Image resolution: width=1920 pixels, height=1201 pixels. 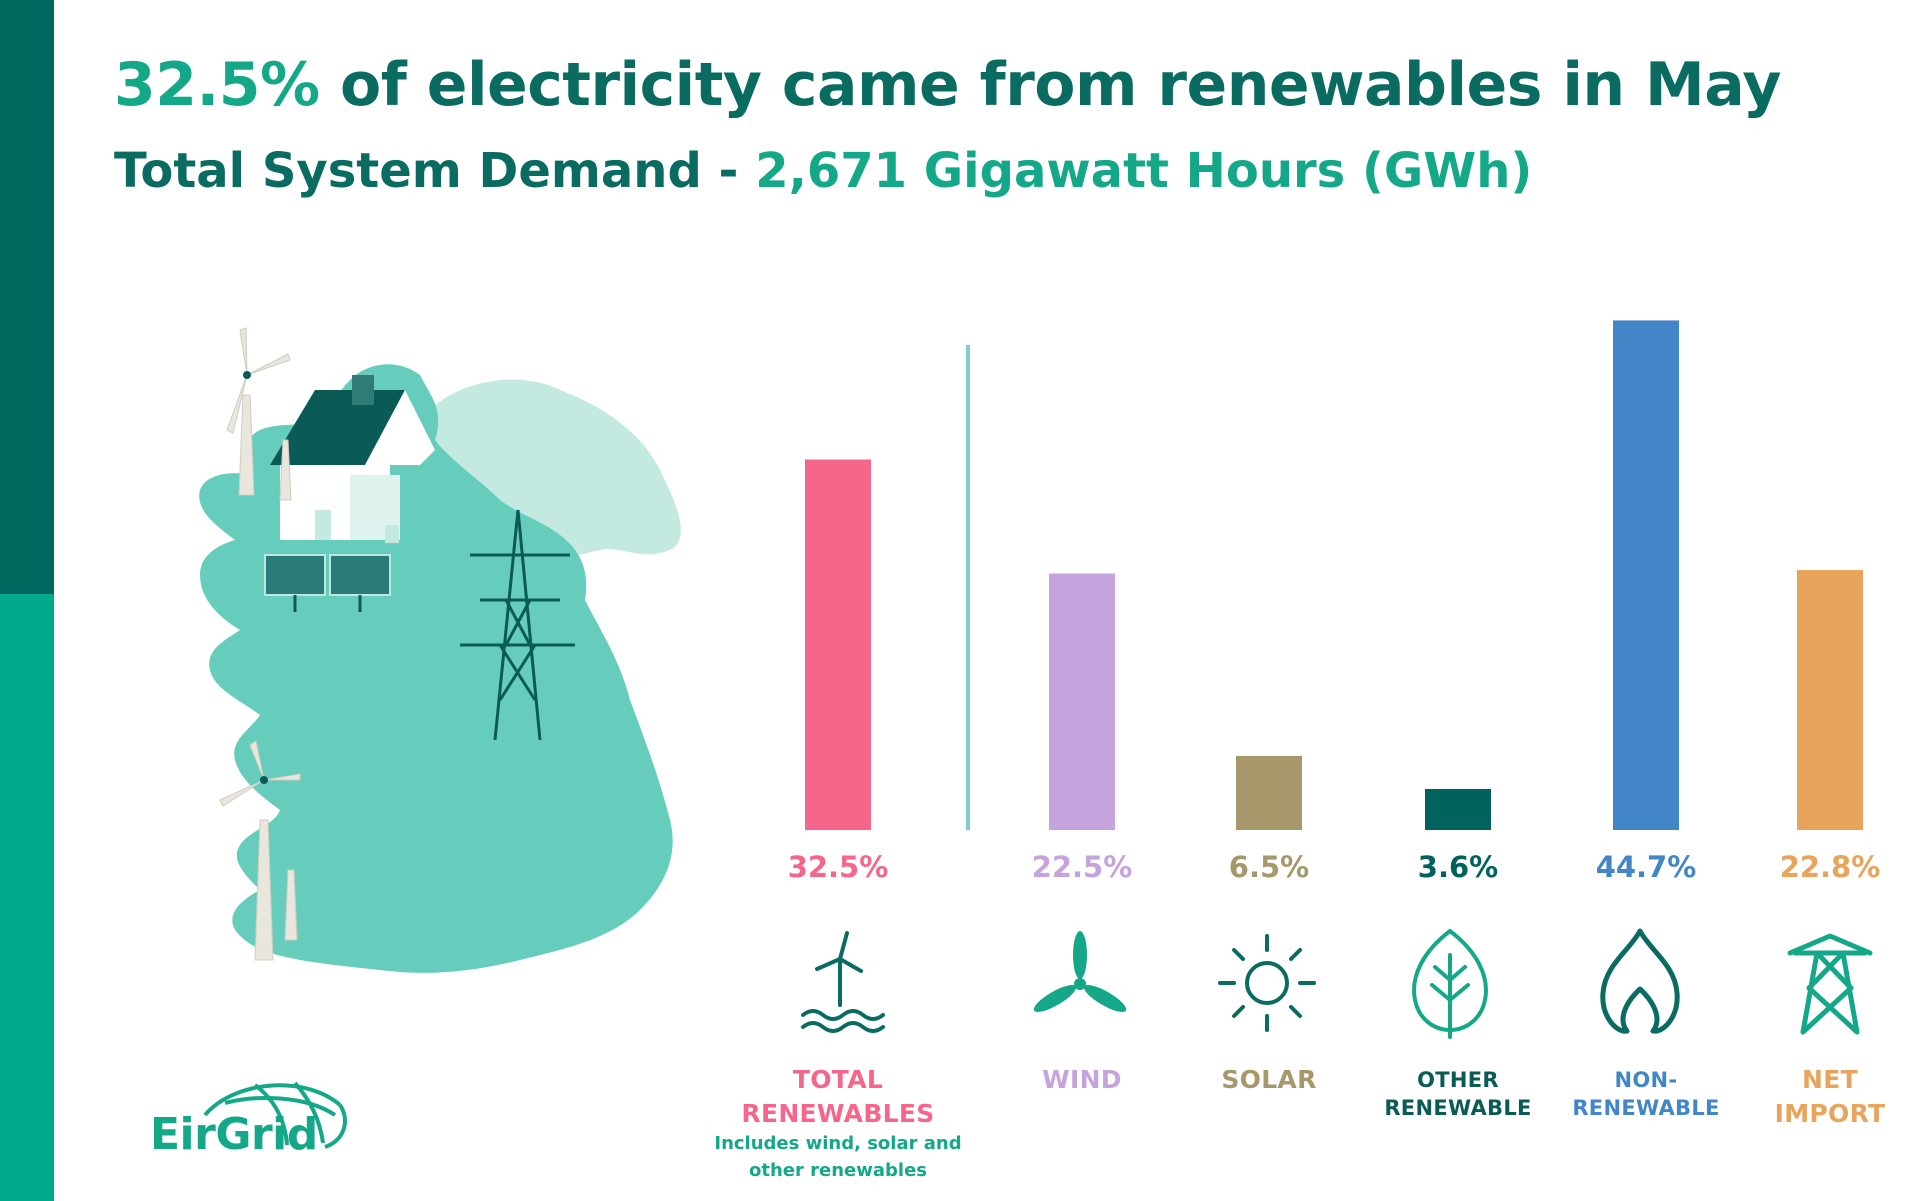 I want to click on eirgrid-logo-arcs, so click(x=275, y=1115).